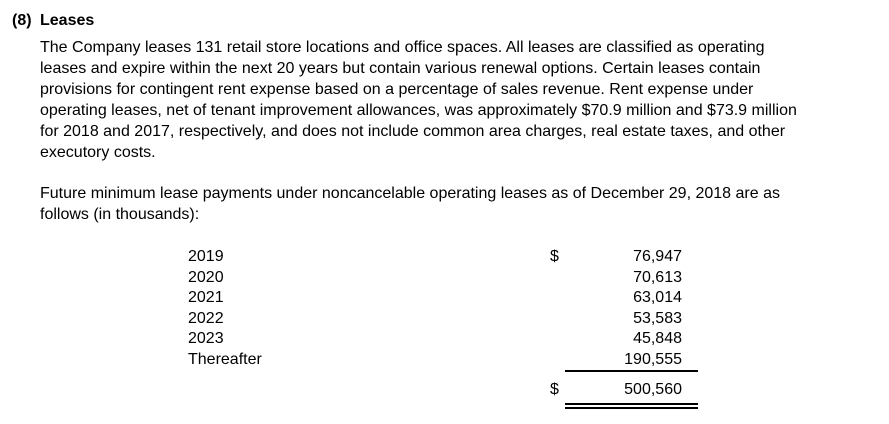 The height and width of the screenshot is (424, 889). I want to click on row-label: 2023, so click(206, 338).